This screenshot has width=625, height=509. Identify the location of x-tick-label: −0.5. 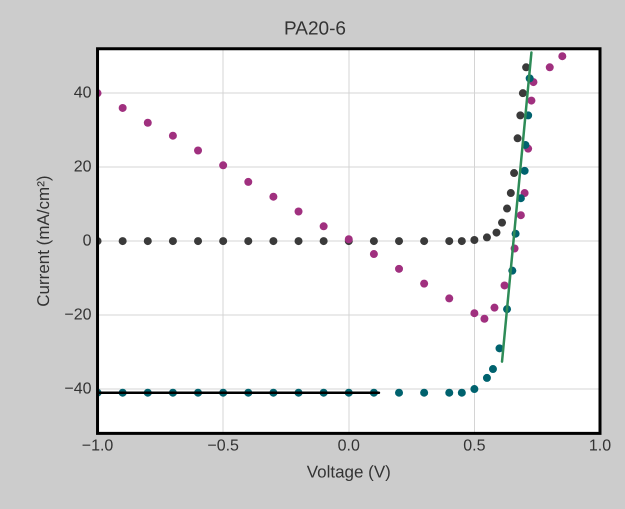
(223, 445).